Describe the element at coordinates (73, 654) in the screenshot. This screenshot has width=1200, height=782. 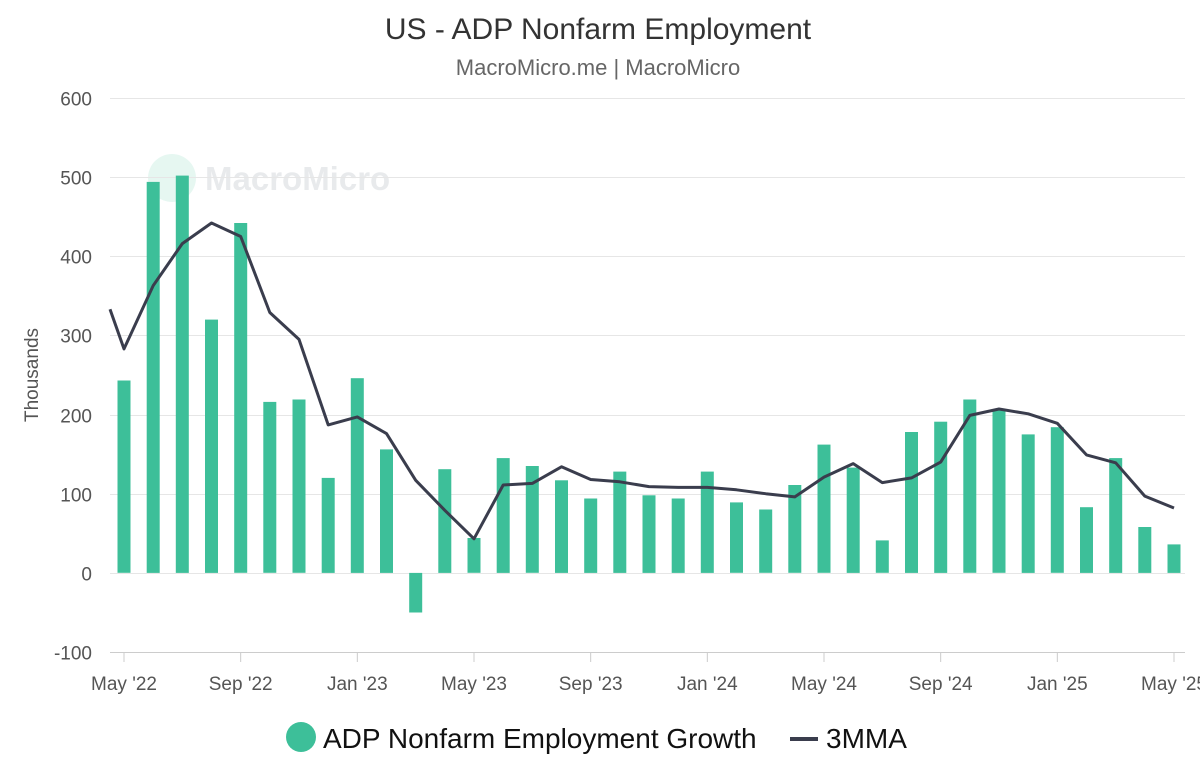
I see `y-tick-label: -100` at that location.